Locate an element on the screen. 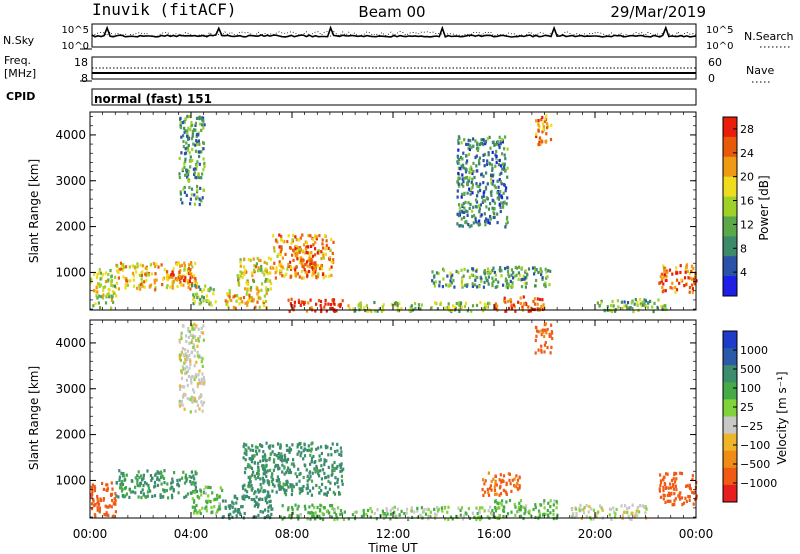  power-ylabel: Slant Range [km] is located at coordinates (34, 211).